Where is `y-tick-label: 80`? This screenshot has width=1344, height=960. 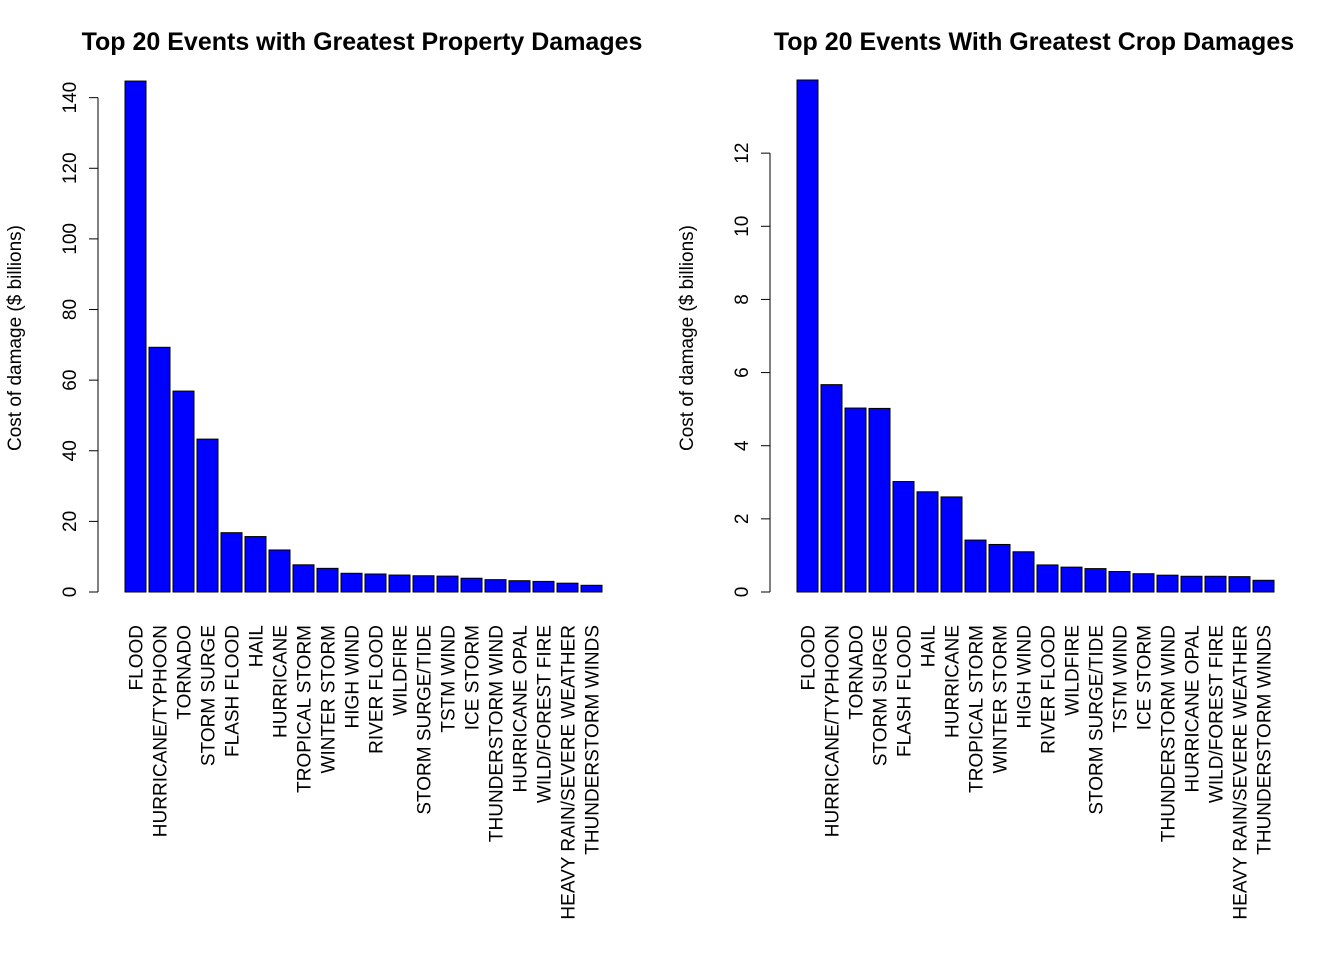
y-tick-label: 80 is located at coordinates (70, 309).